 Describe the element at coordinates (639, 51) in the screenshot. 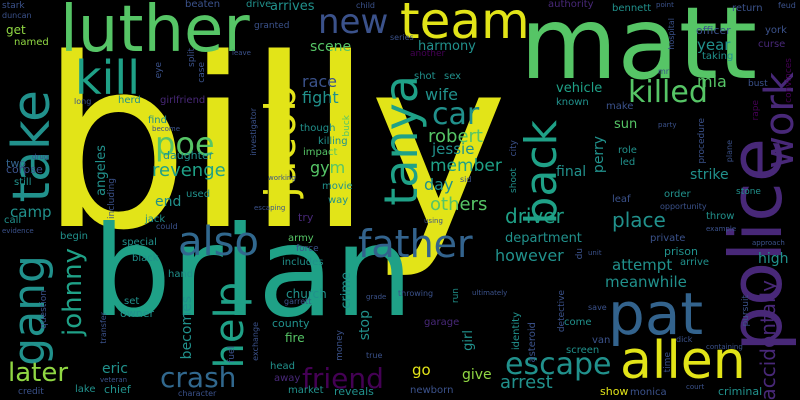

I see `word-matt: matt` at that location.